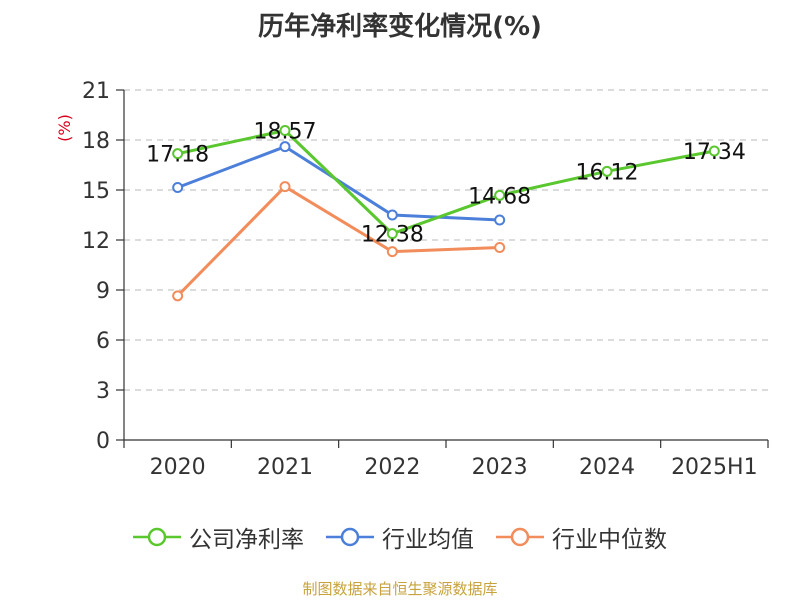  I want to click on source-note: 制图数据来自恒生聚源数据库, so click(400, 589).